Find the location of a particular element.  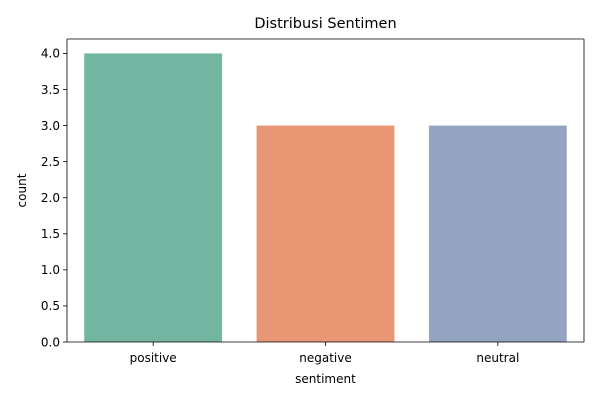

x-ticks: positive negative neutral is located at coordinates (324, 353).